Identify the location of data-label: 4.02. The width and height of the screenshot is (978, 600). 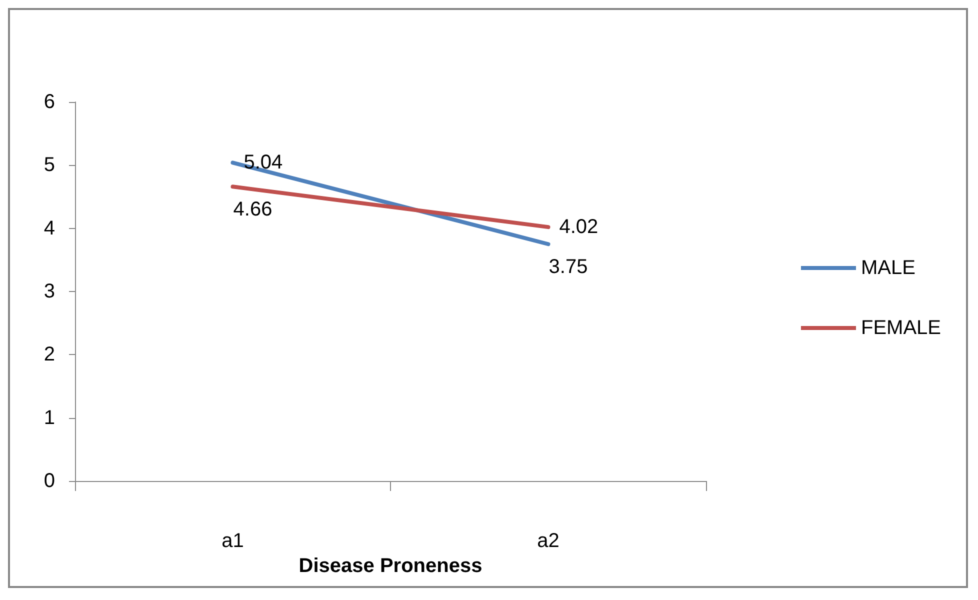
(578, 227).